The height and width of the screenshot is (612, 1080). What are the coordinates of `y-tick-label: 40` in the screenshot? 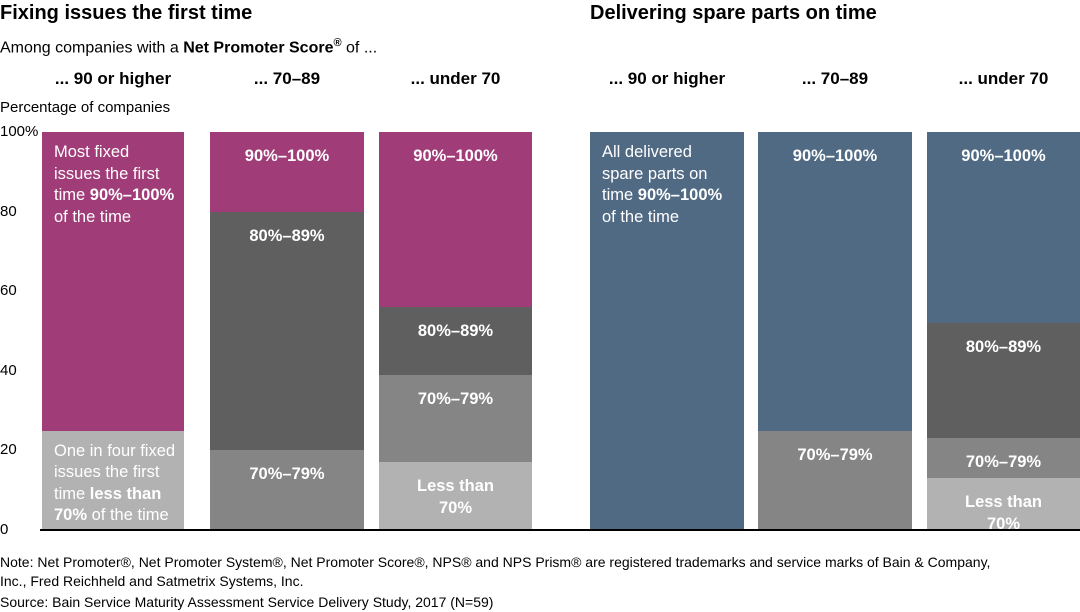 It's located at (8, 370).